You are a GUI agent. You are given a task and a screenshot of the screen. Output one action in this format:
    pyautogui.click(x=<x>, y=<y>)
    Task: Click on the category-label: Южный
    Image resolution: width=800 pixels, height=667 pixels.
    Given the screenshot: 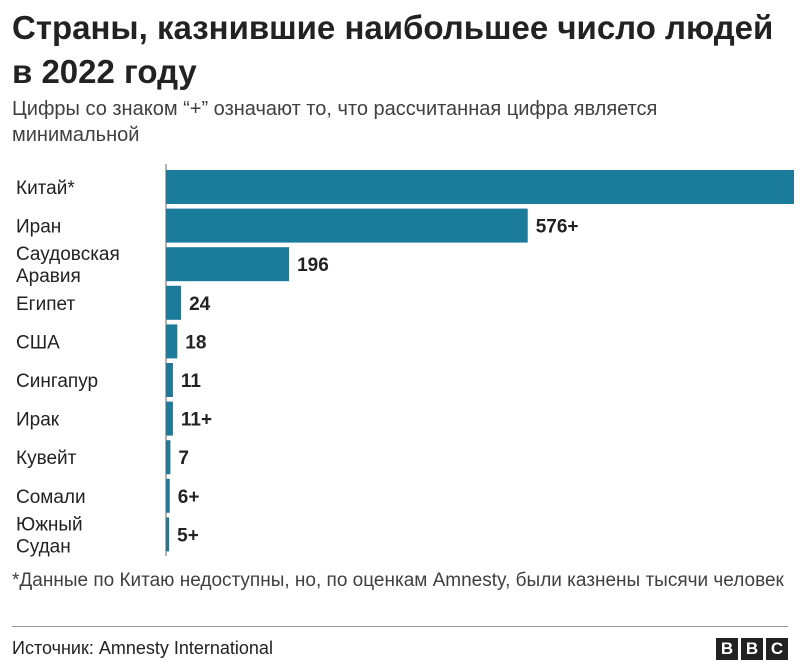 What is the action you would take?
    pyautogui.click(x=49, y=524)
    